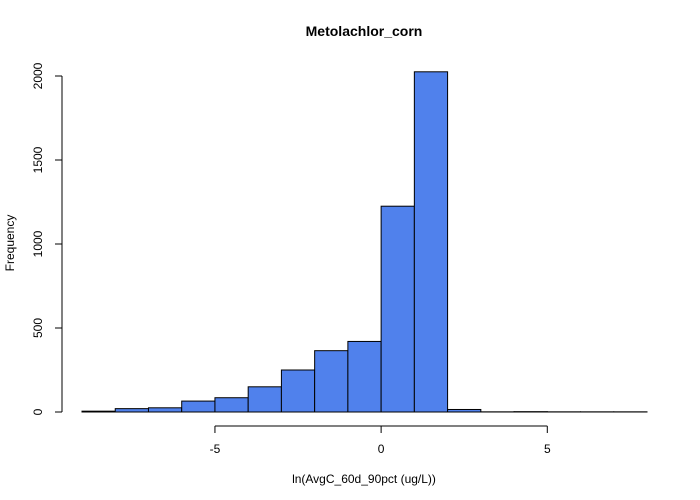 The height and width of the screenshot is (500, 700). I want to click on y-axis-label: Frequency, so click(10, 243).